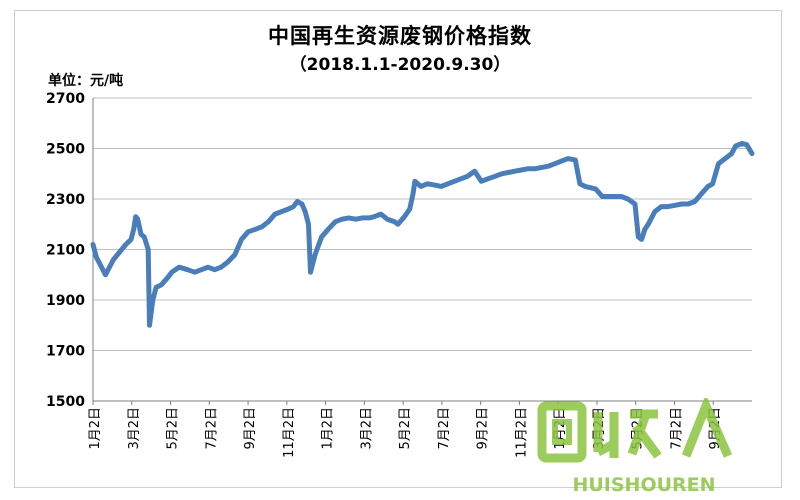 Image resolution: width=800 pixels, height=500 pixels. What do you see at coordinates (635, 447) in the screenshot?
I see `huishouren-logo: HUISHOUREN` at bounding box center [635, 447].